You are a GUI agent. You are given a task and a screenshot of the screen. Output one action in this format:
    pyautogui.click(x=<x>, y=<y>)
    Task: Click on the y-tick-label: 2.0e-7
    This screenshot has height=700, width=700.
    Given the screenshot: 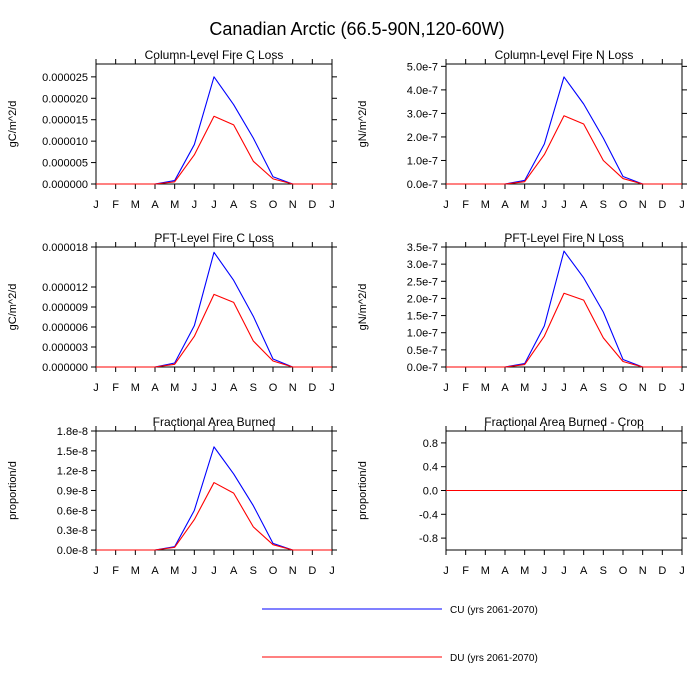 What is the action you would take?
    pyautogui.click(x=422, y=299)
    